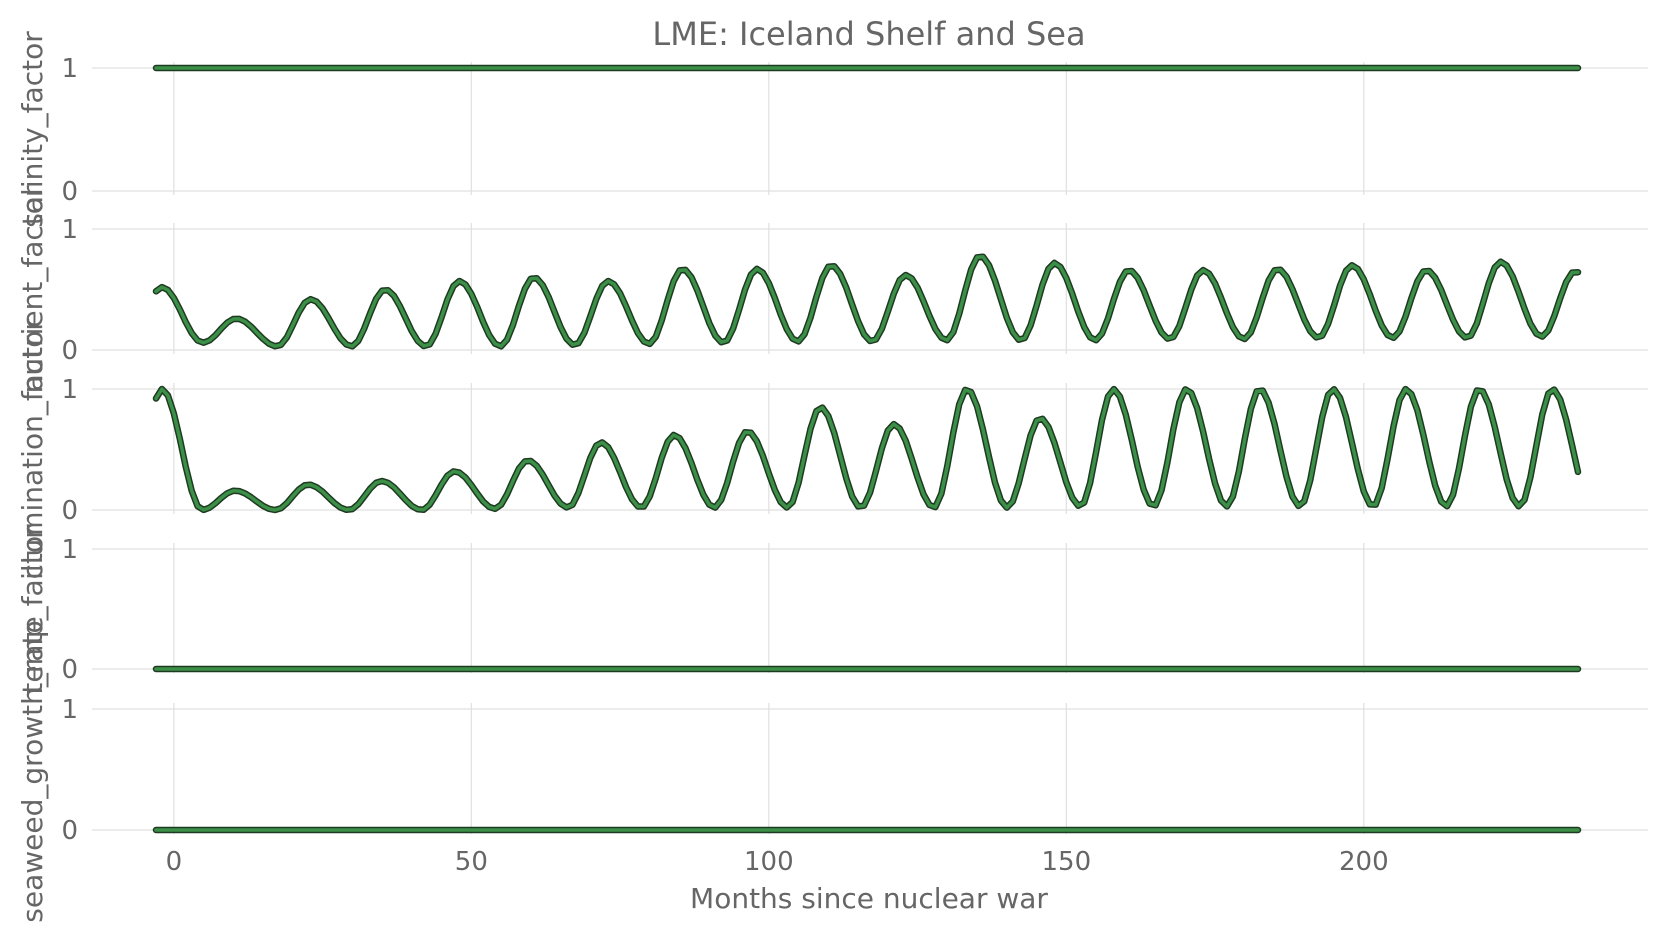 The width and height of the screenshot is (1658, 938). I want to click on y-axis-label-nutrient_factor: nutrient_factor, so click(32, 289).